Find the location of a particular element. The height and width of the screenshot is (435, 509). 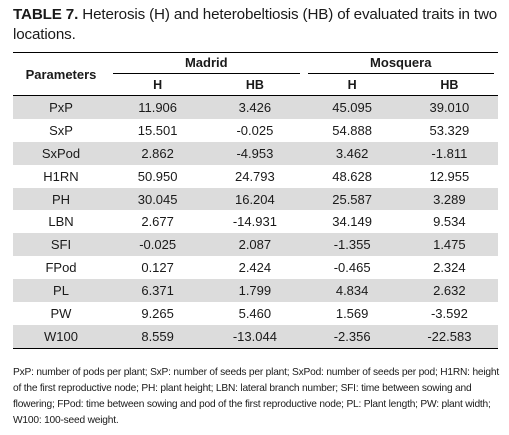

madrid-hb-cell: 3.426 is located at coordinates (255, 107).